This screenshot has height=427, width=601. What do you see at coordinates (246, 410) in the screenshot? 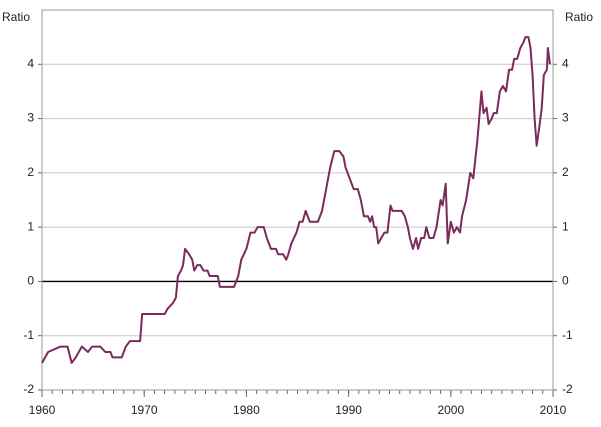
I see `x-tick-label: 1980` at bounding box center [246, 410].